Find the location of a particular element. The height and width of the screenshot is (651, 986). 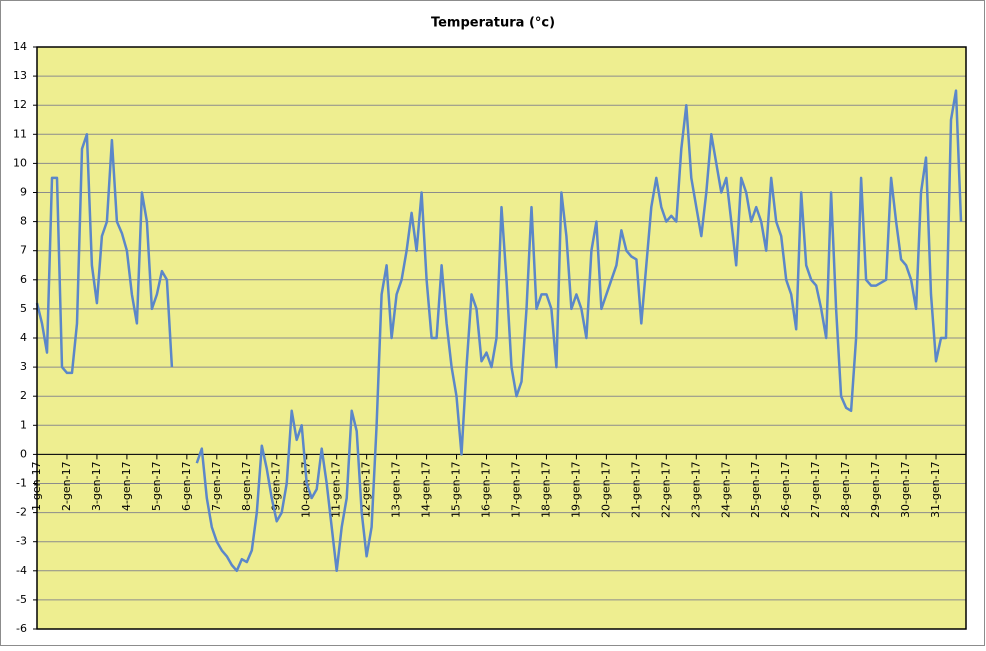

x-tick-label: 7-gen-17 is located at coordinates (216, 486).